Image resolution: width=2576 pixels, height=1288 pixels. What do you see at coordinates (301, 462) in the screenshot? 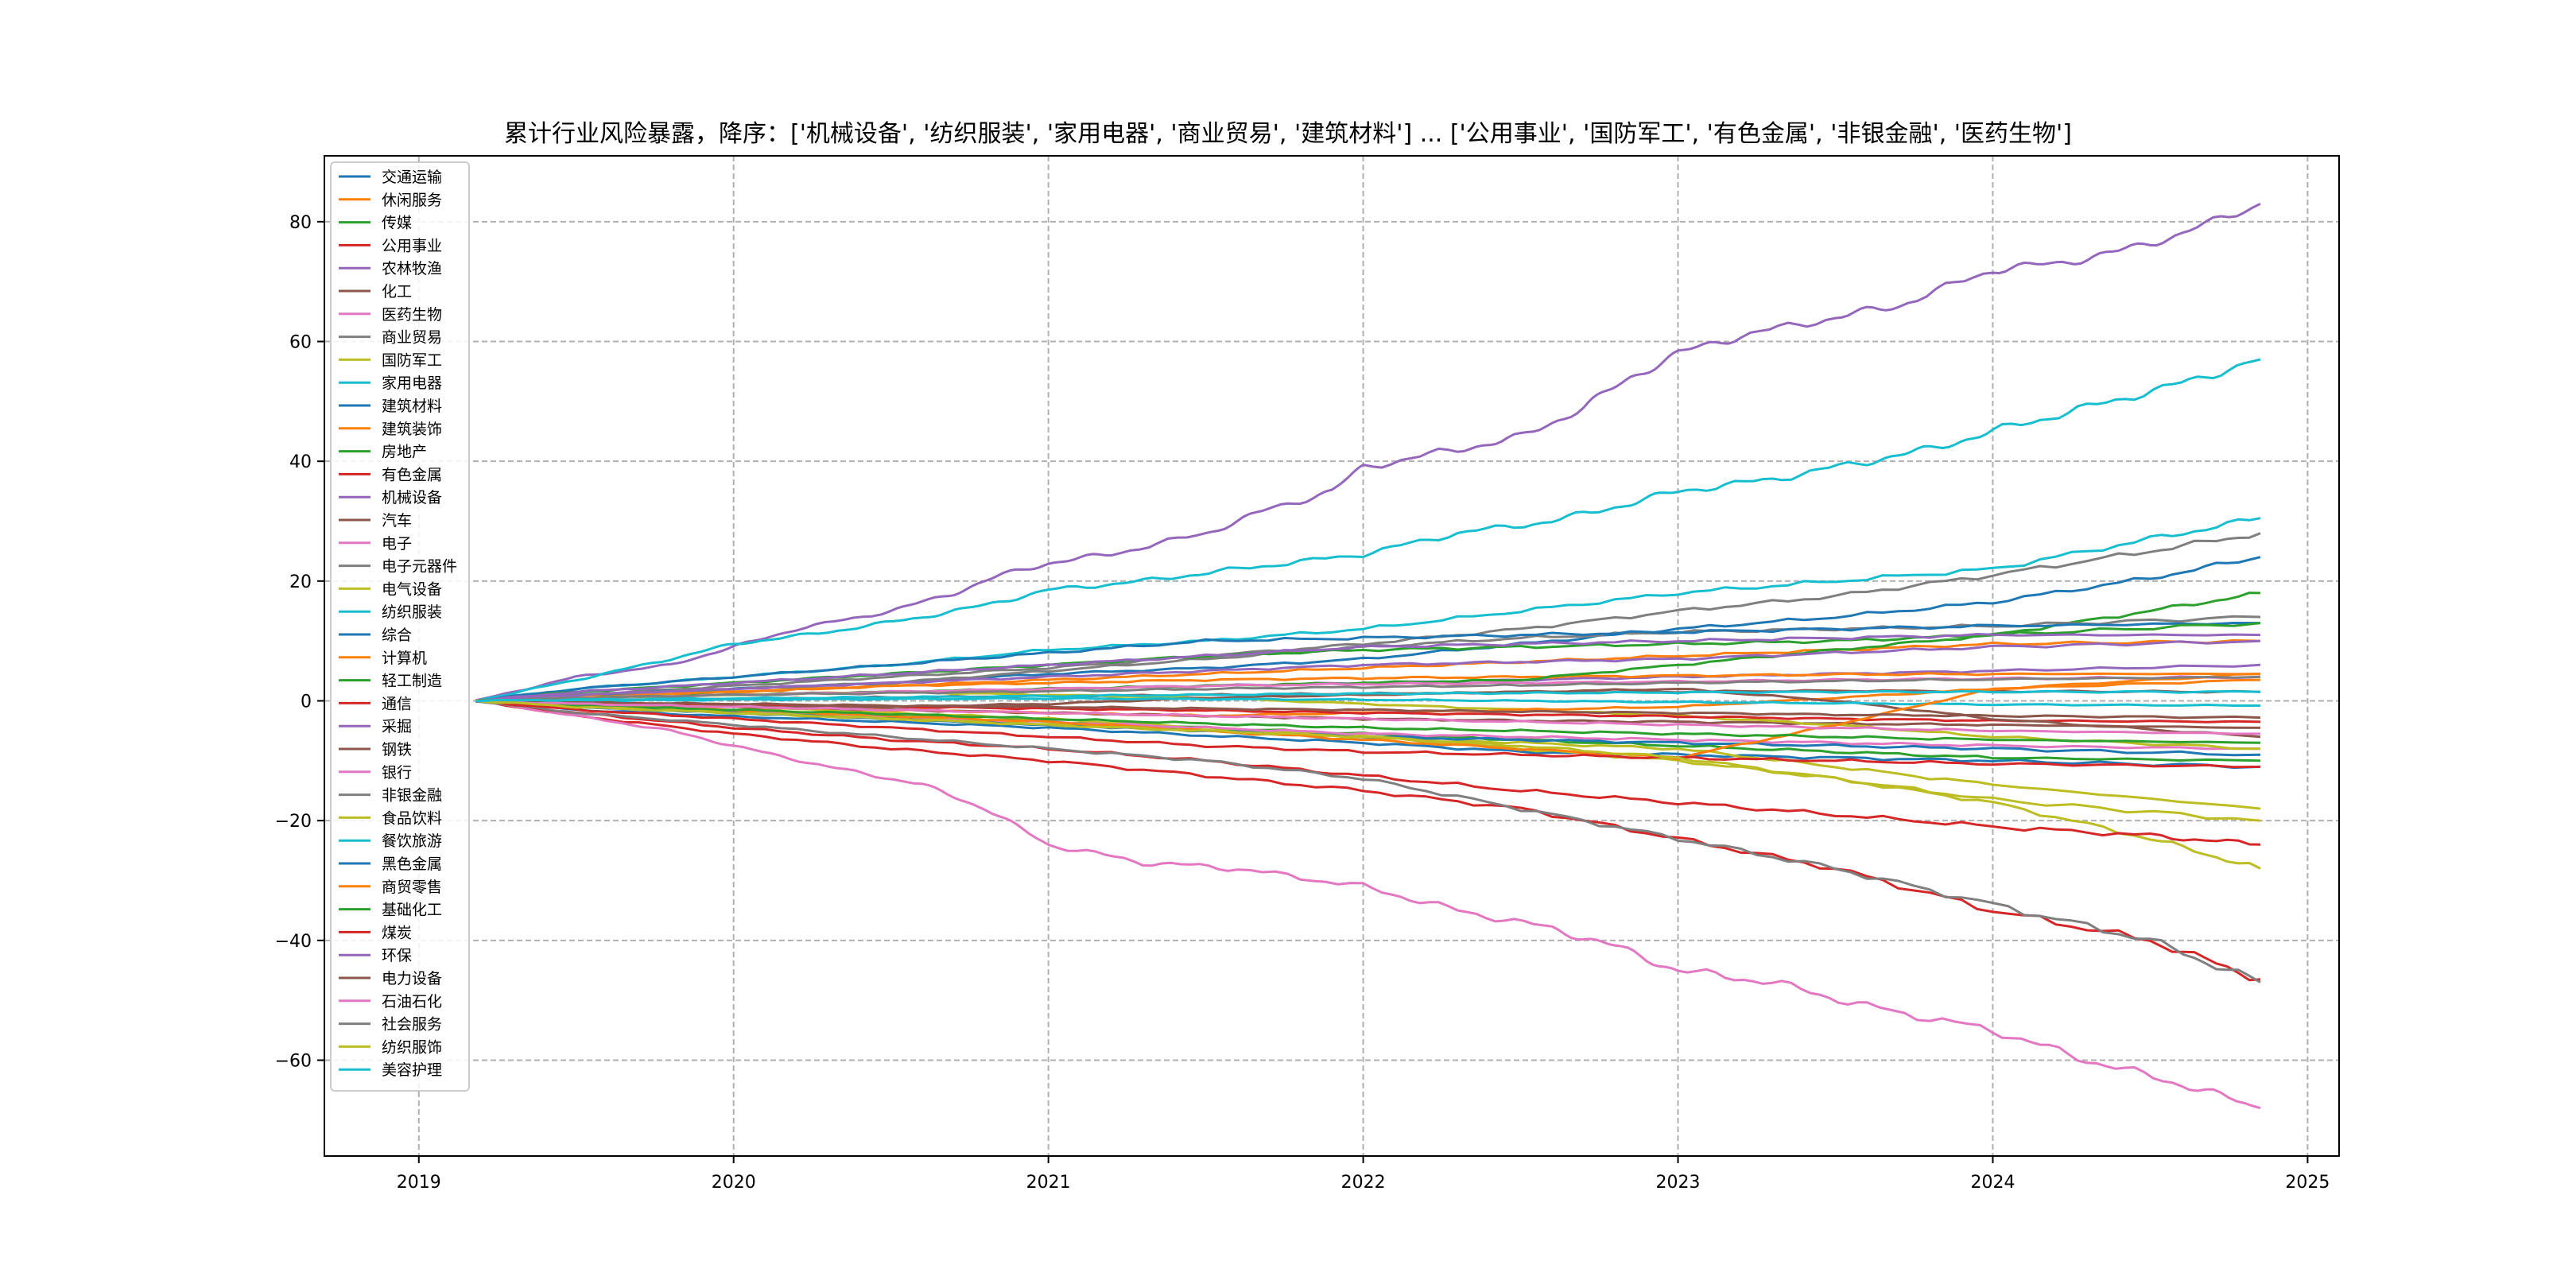
I see `y-tick-label: 40` at bounding box center [301, 462].